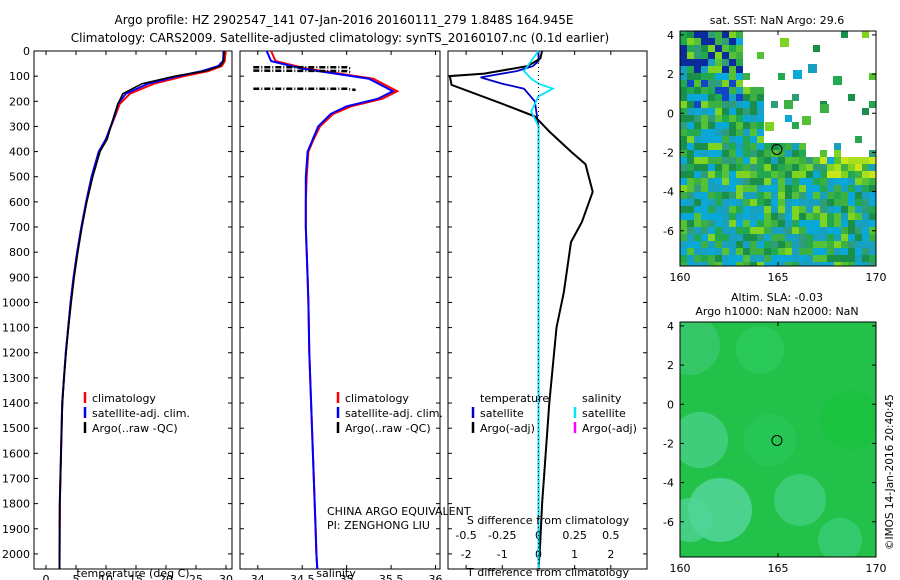 Image resolution: width=900 pixels, height=580 pixels. What do you see at coordinates (670, 35) in the screenshot?
I see `map-ytick-label: 4` at bounding box center [670, 35].